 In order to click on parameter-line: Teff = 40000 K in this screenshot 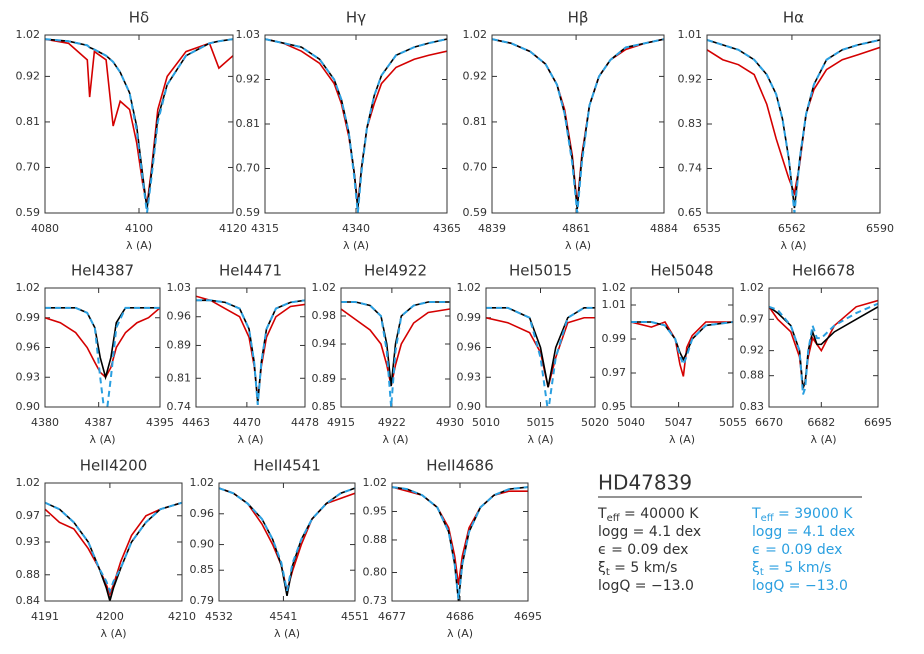, I will do `click(648, 515)`.